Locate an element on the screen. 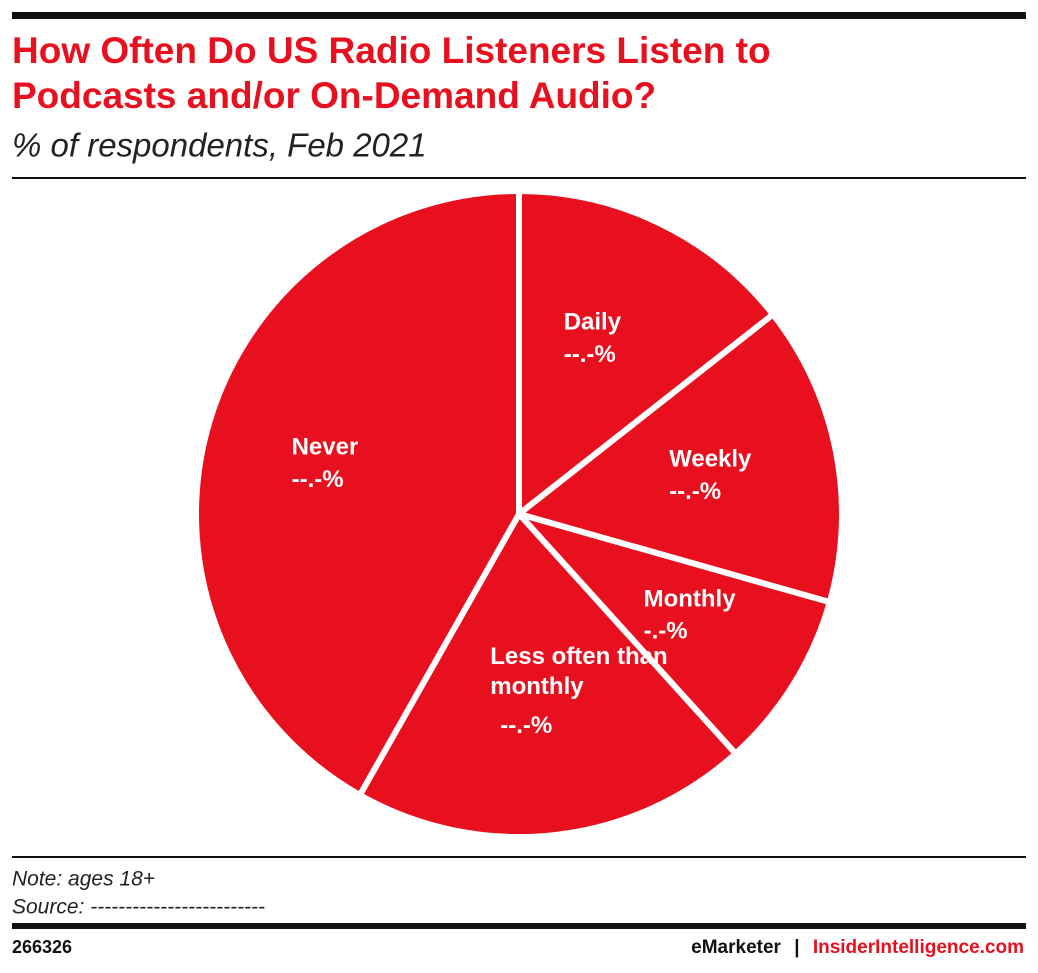 The image size is (1038, 973). chart-id: 266326 is located at coordinates (42, 947).